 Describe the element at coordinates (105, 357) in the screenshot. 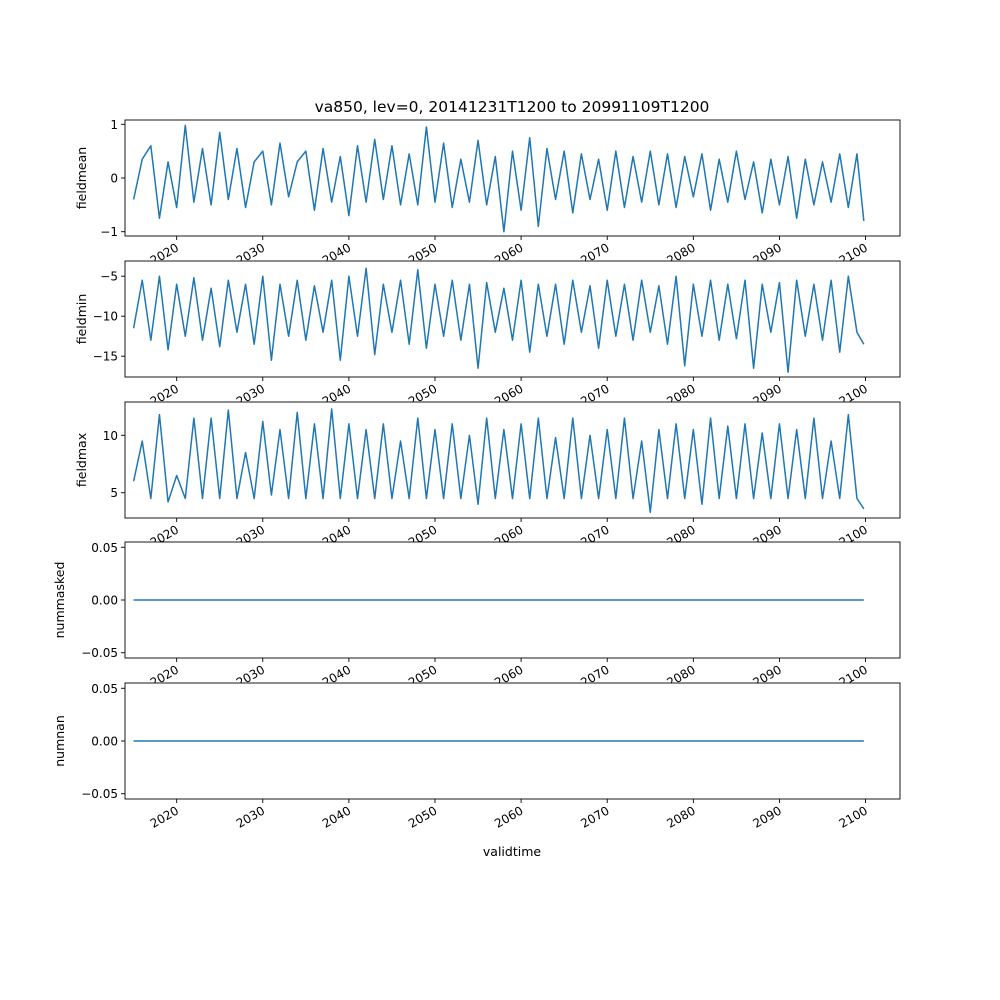

I see `y-tick-label: −15` at that location.